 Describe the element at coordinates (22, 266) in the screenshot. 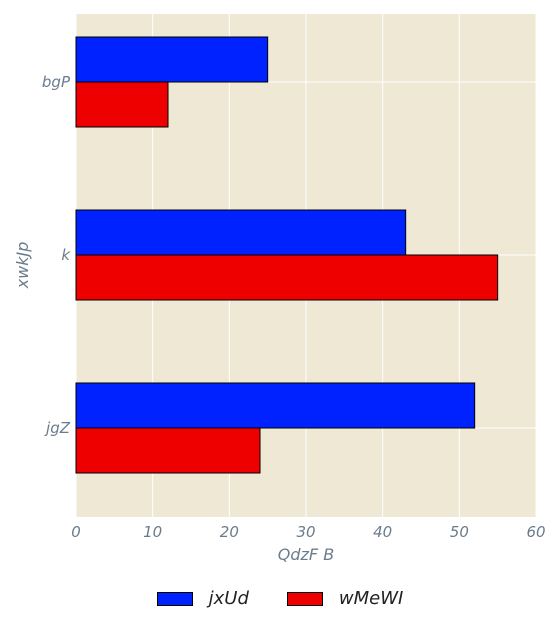

I see `y-axis-label: xwkJp` at that location.